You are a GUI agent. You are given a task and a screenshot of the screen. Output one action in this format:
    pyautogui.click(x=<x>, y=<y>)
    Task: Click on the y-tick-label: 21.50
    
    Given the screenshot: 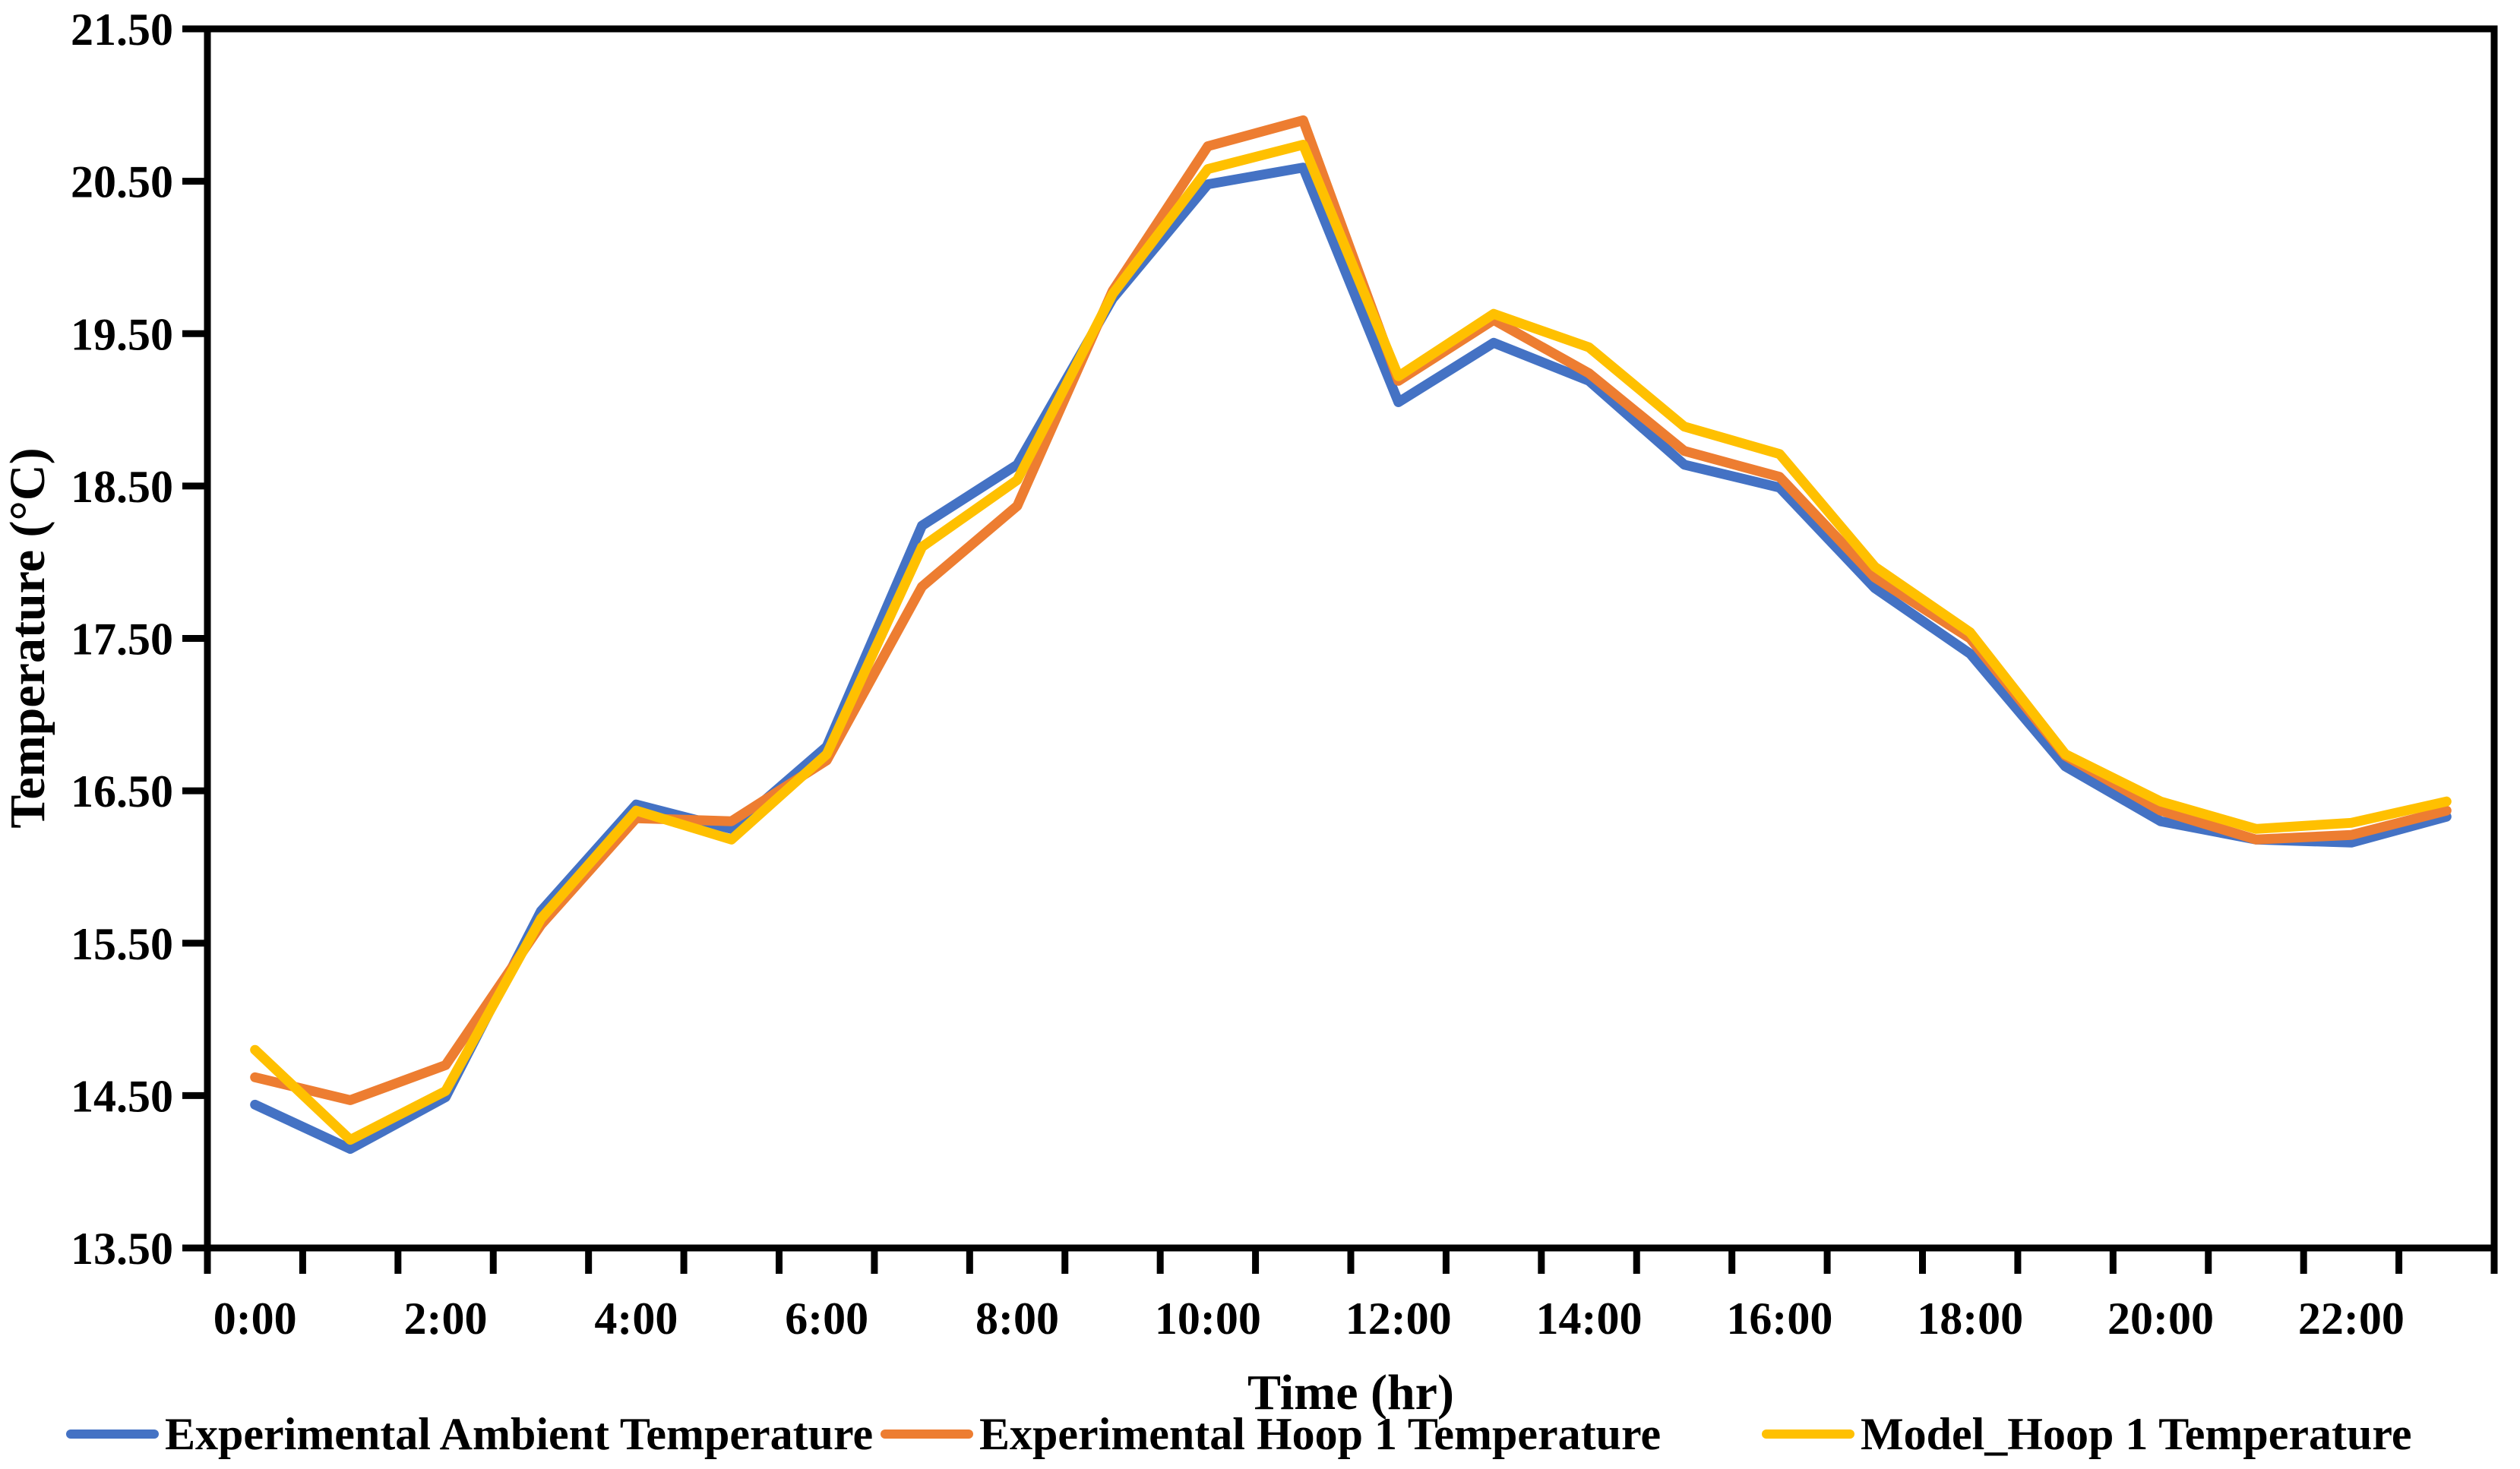 What is the action you would take?
    pyautogui.click(x=122, y=30)
    